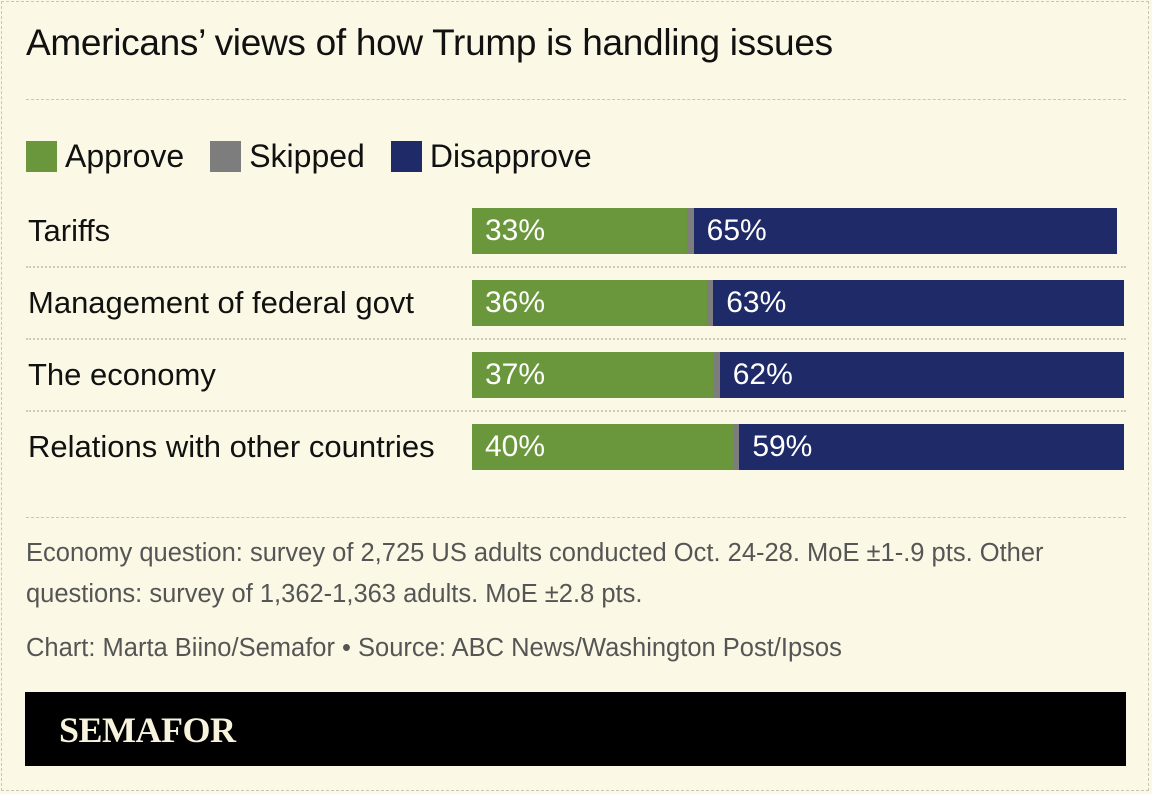 This screenshot has width=1152, height=794. I want to click on legend-item-skipped: Skipped, so click(287, 156).